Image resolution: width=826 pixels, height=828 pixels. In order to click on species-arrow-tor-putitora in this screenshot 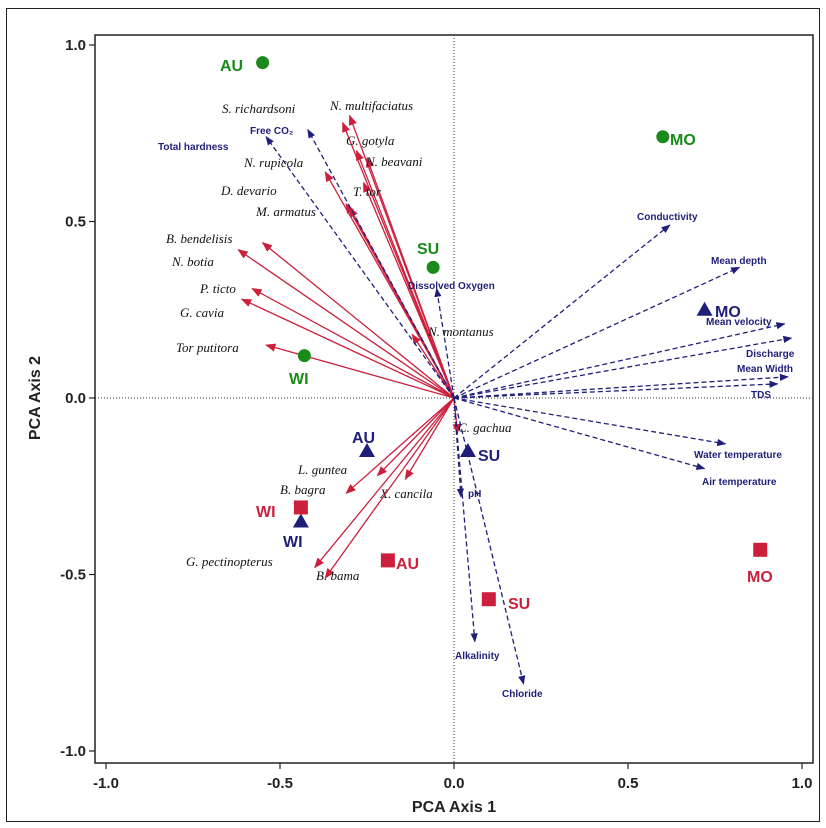, I will do `click(360, 371)`.